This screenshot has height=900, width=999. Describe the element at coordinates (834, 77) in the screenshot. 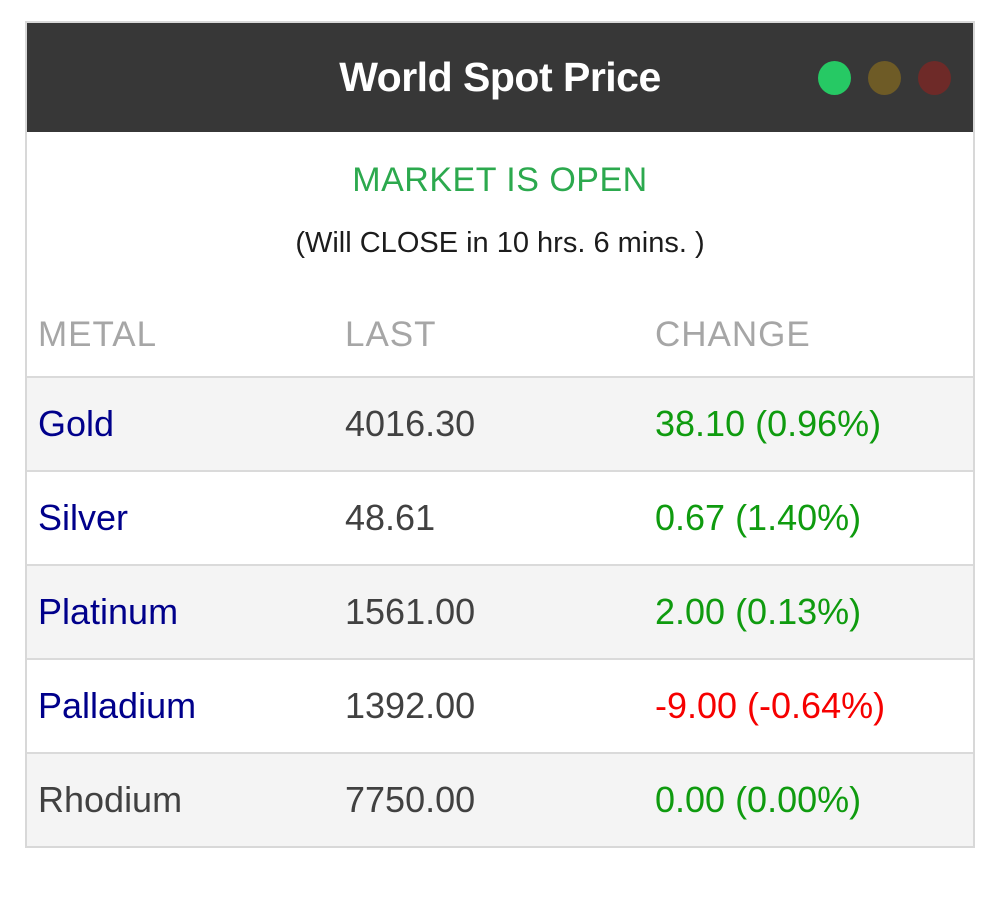

I see `status-light-green` at that location.